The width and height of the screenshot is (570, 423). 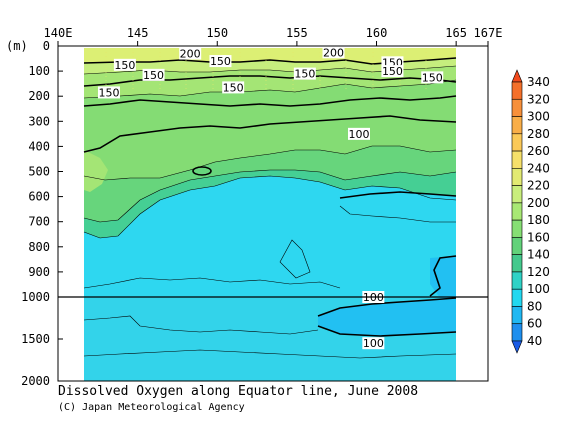 What do you see at coordinates (534, 341) in the screenshot?
I see `colorbar-label: 40` at bounding box center [534, 341].